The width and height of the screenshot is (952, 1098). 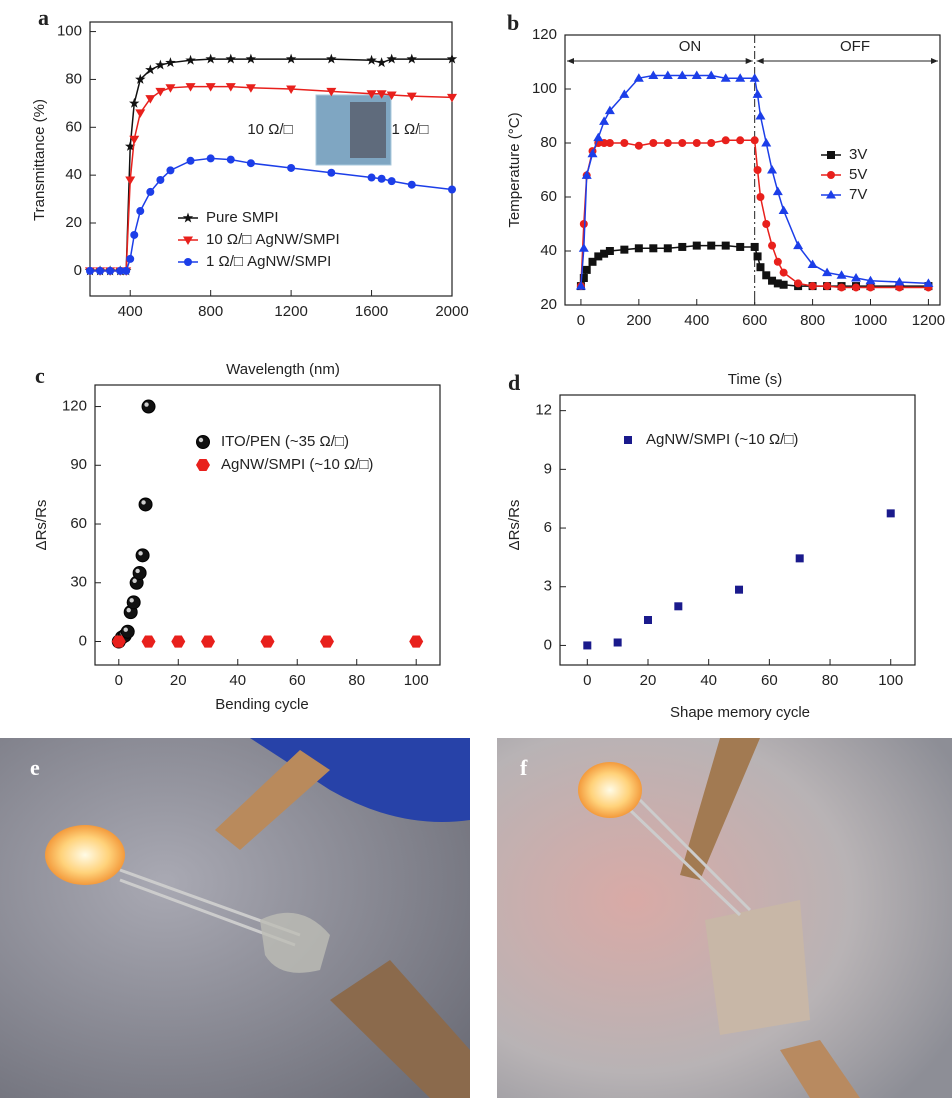 I want to click on panel-label: c, so click(x=40, y=375).